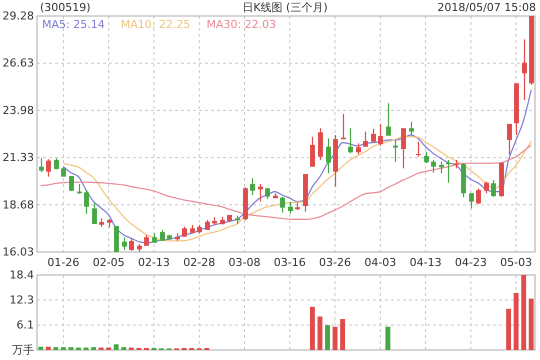 The width and height of the screenshot is (540, 360). Describe the element at coordinates (426, 262) in the screenshot. I see `x-tick-label: 04-13` at that location.